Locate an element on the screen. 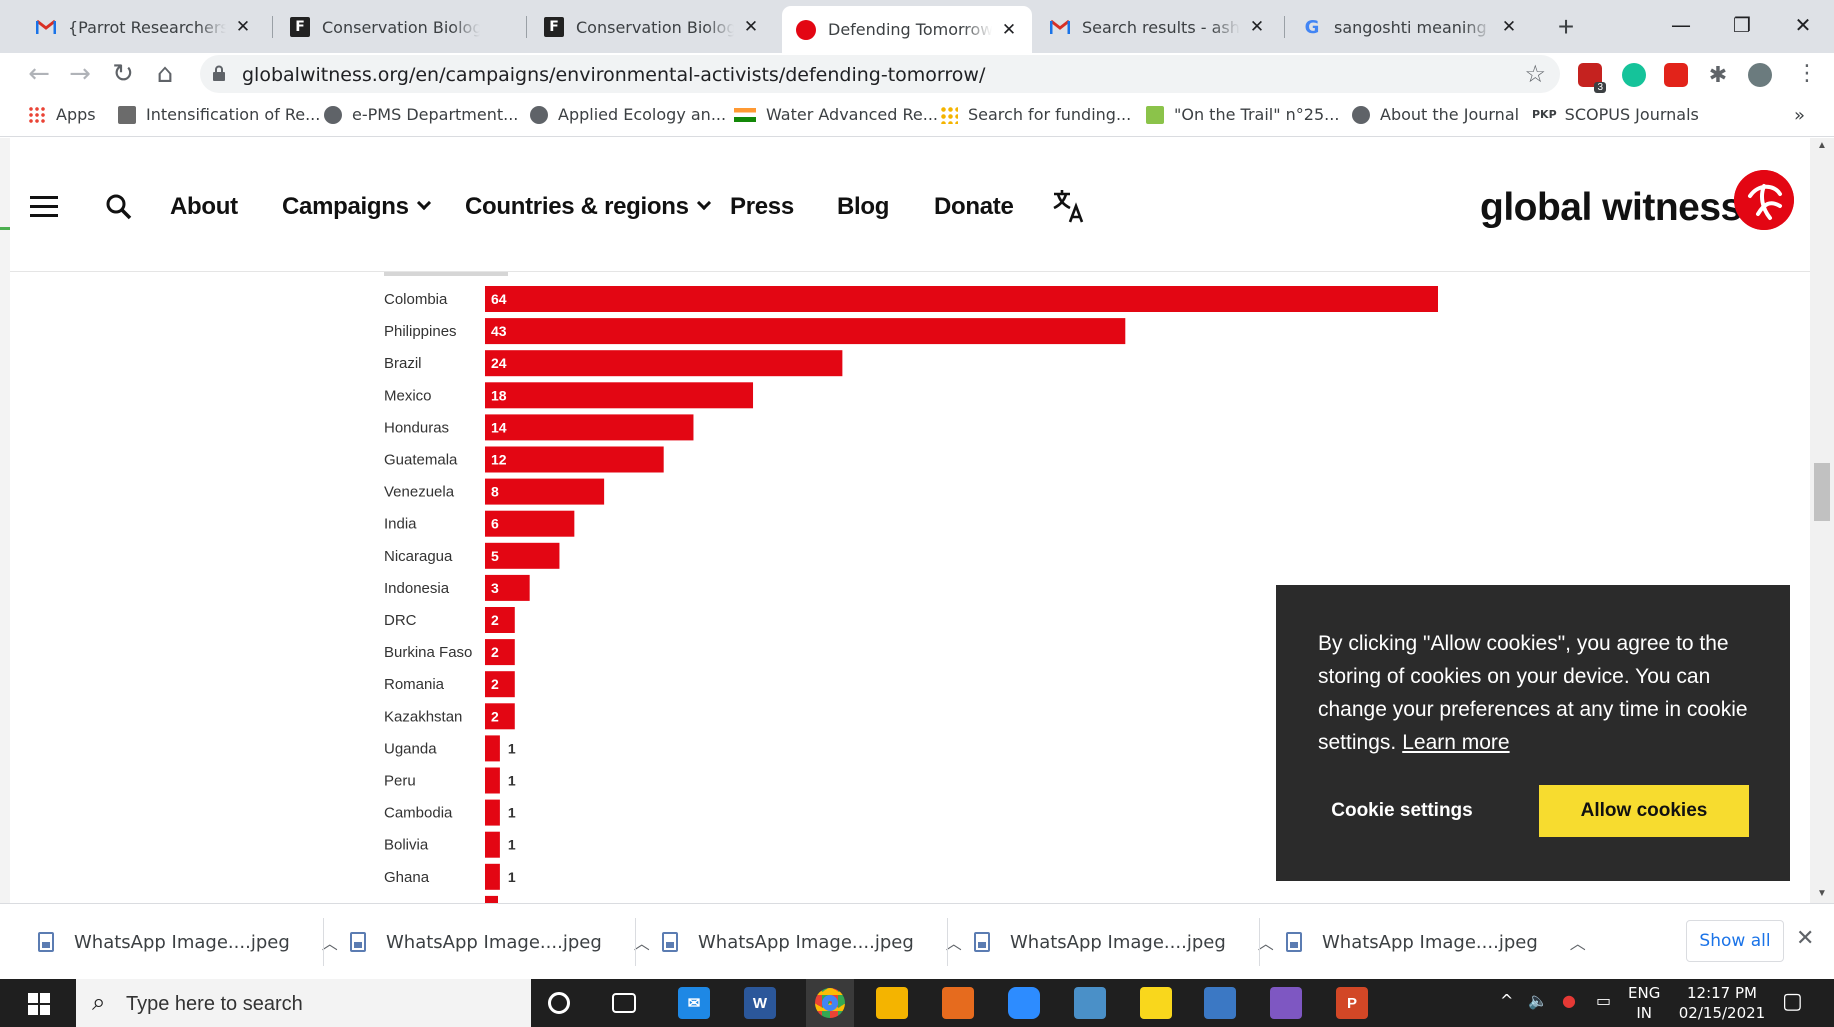 The height and width of the screenshot is (1027, 1834). cortana-icon is located at coordinates (559, 1003).